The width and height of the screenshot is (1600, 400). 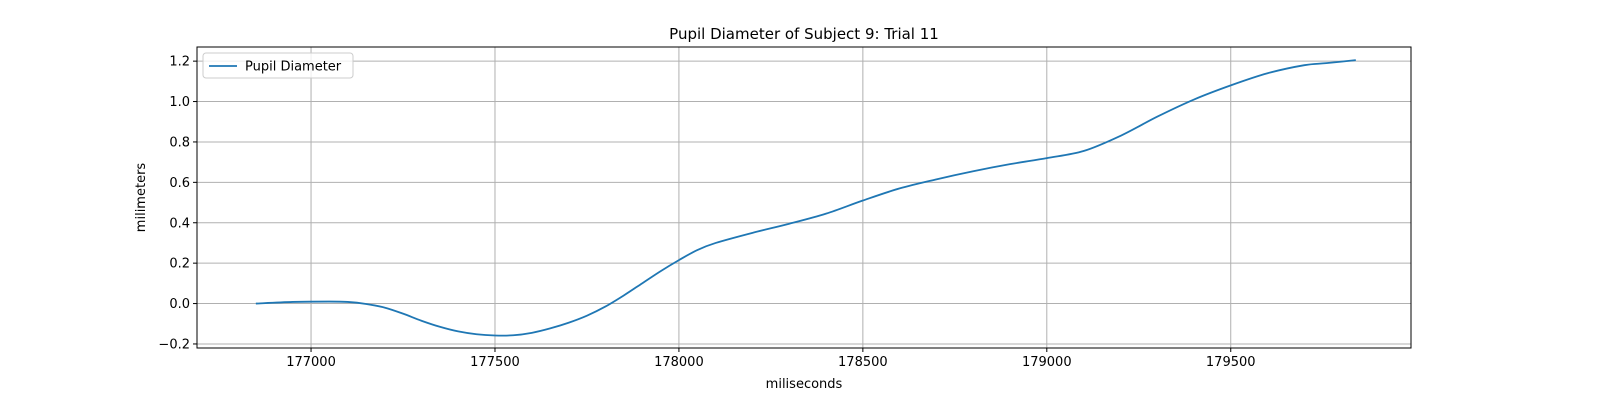 I want to click on y-tick-label: 0.2, so click(x=179, y=264).